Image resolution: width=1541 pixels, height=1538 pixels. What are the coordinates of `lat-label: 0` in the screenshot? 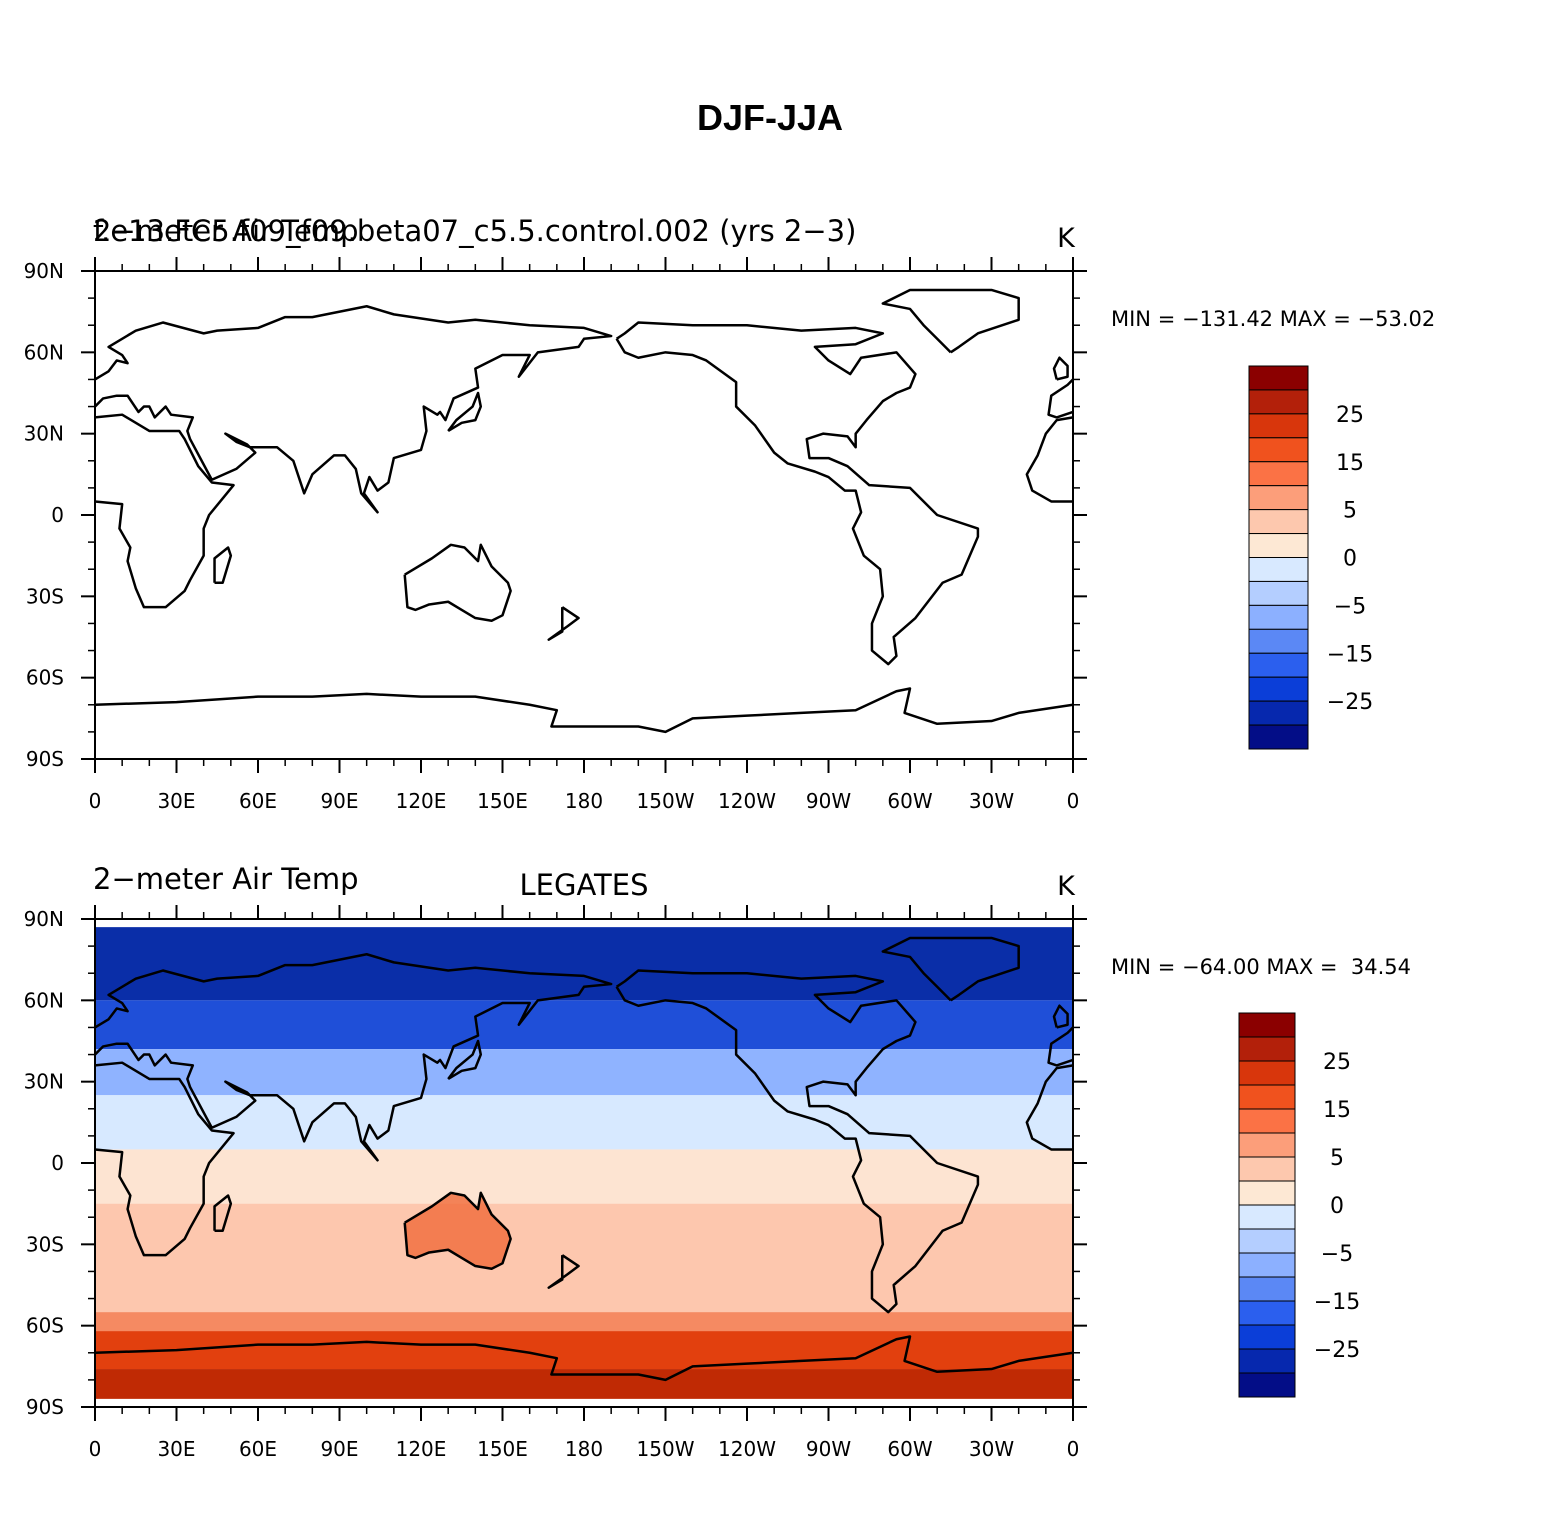 It's located at (57, 515).